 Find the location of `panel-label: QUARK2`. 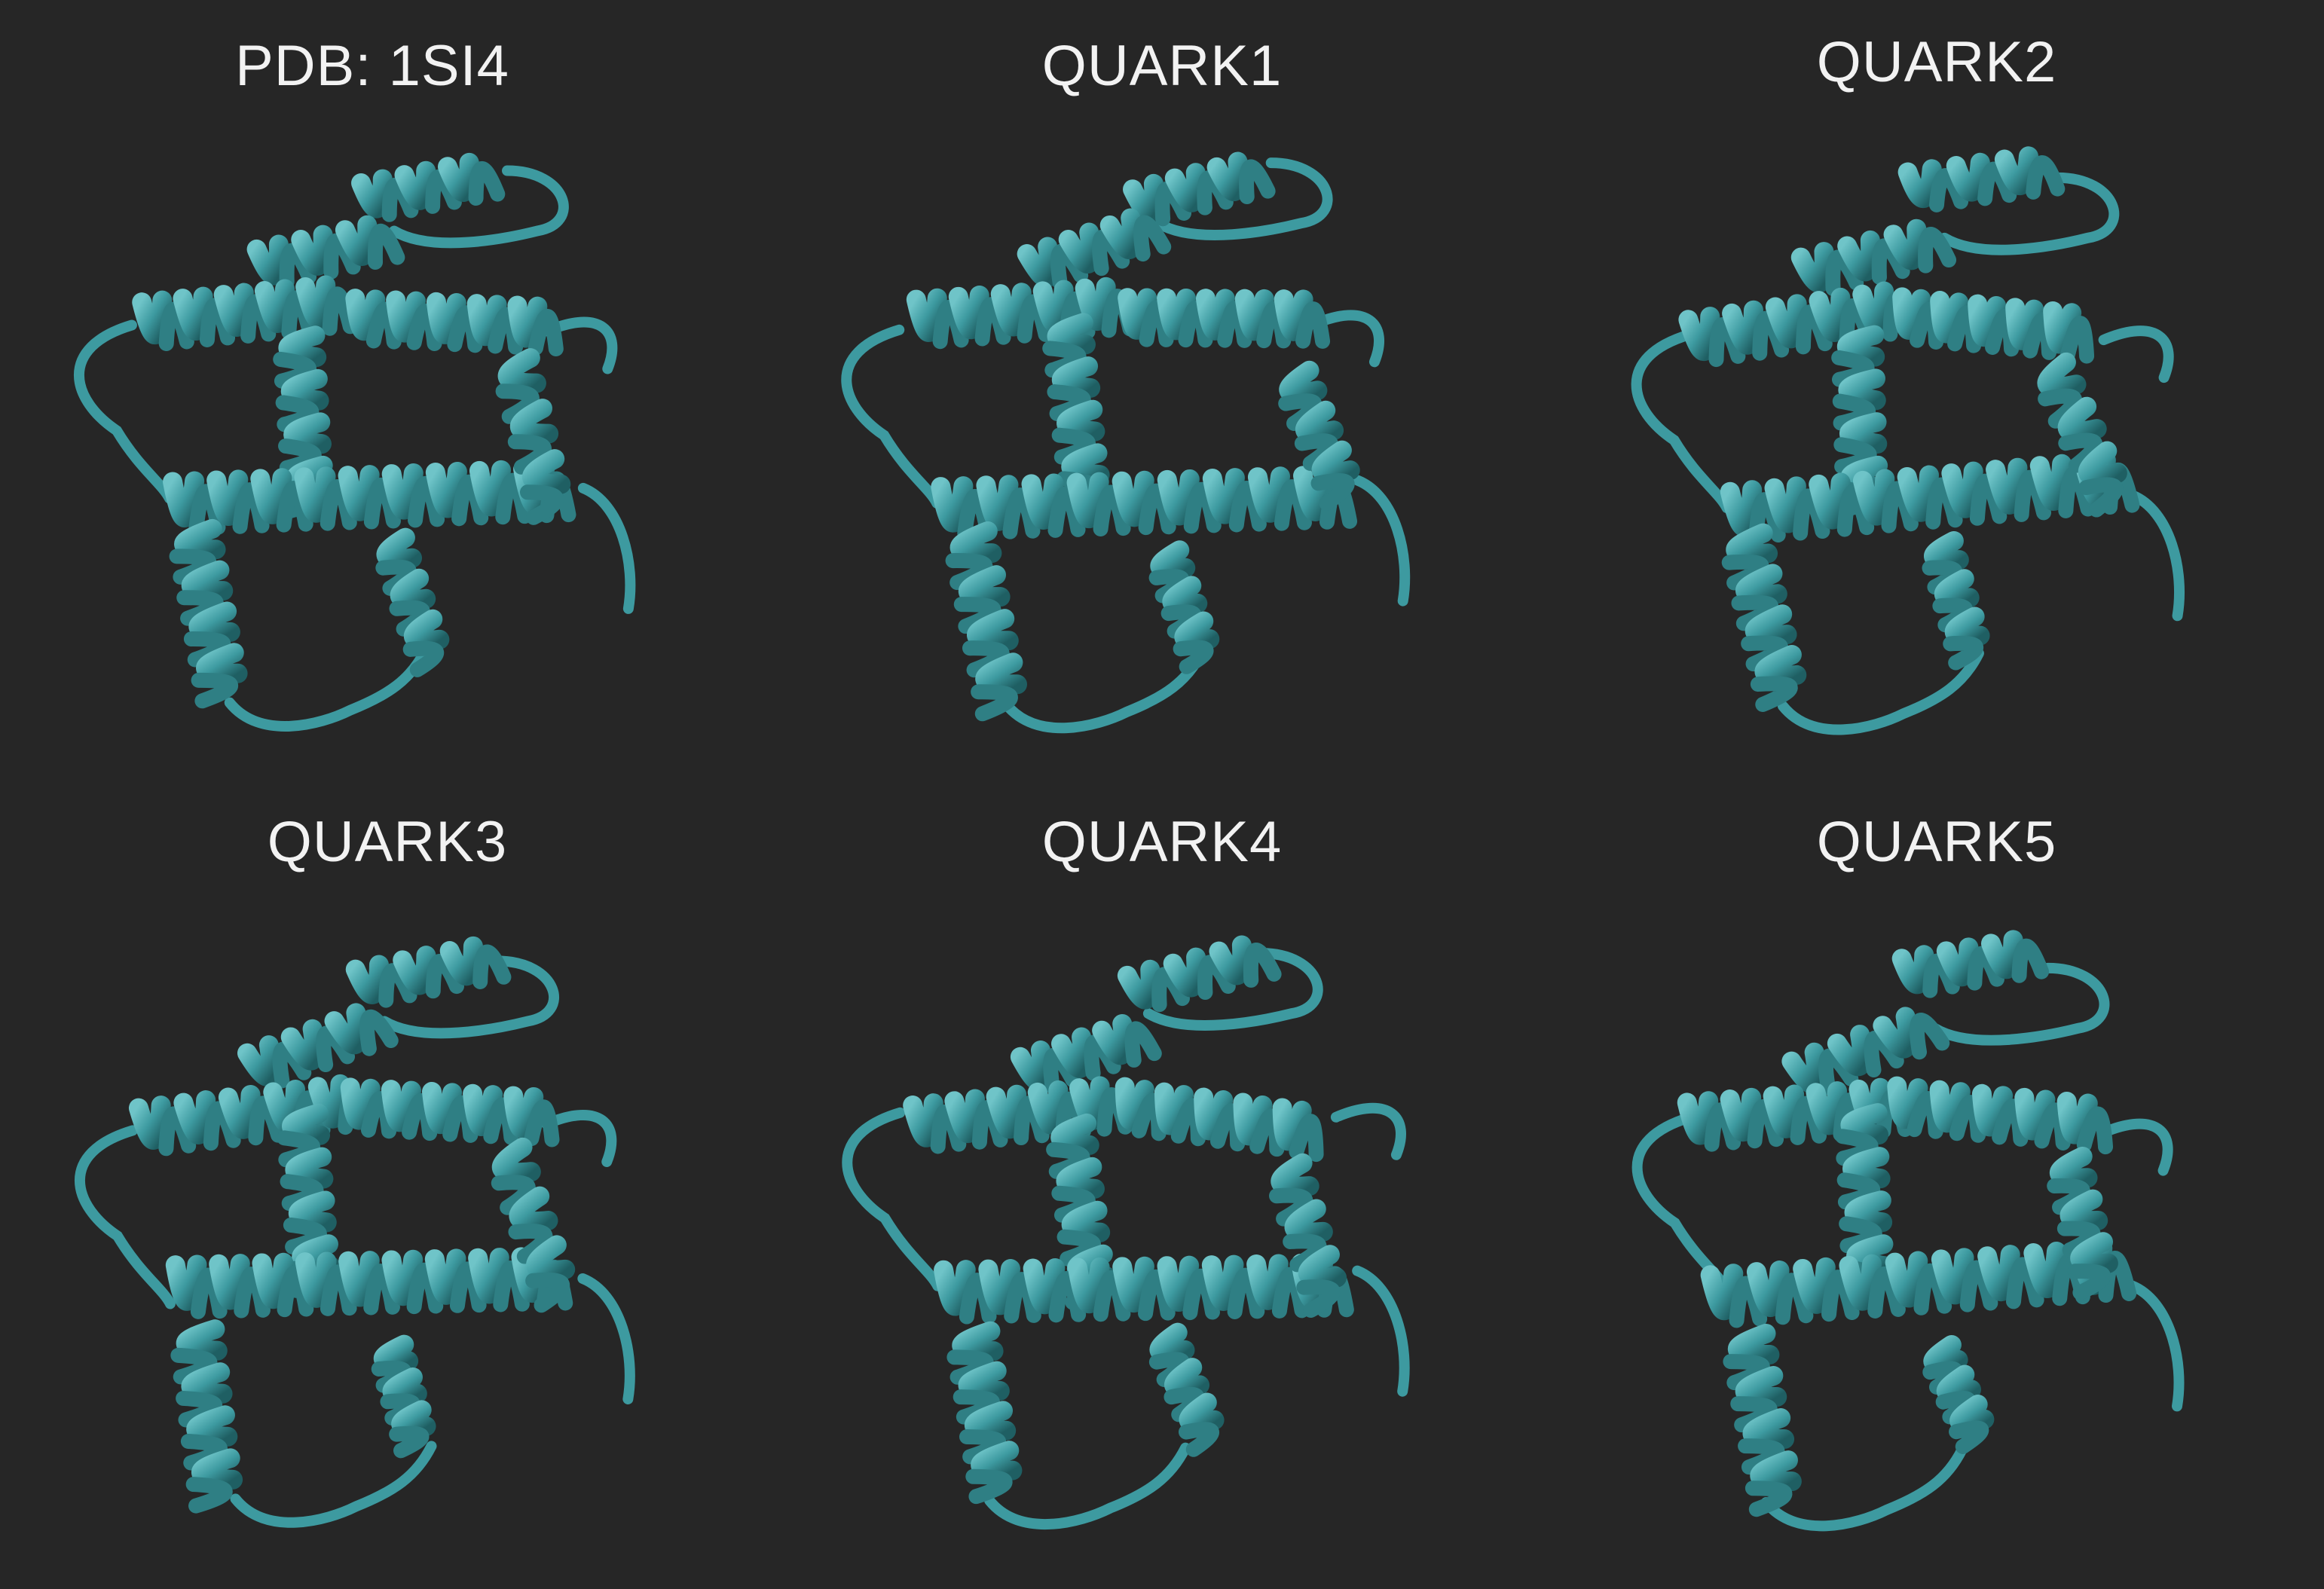

panel-label: QUARK2 is located at coordinates (1936, 62).